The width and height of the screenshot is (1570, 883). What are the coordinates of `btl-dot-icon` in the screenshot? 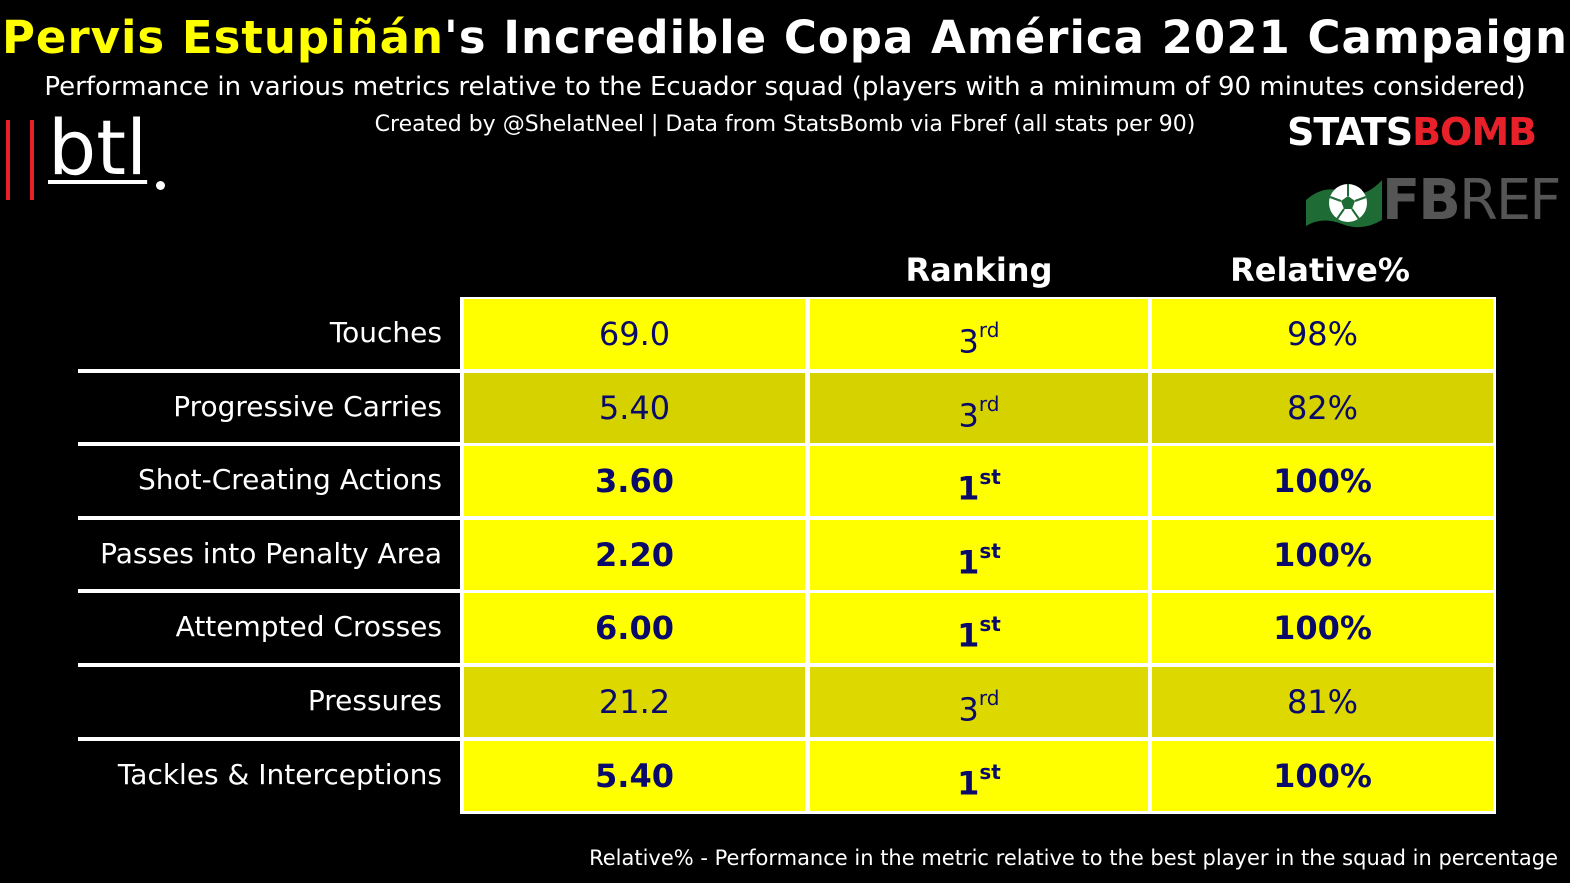 It's located at (160, 185).